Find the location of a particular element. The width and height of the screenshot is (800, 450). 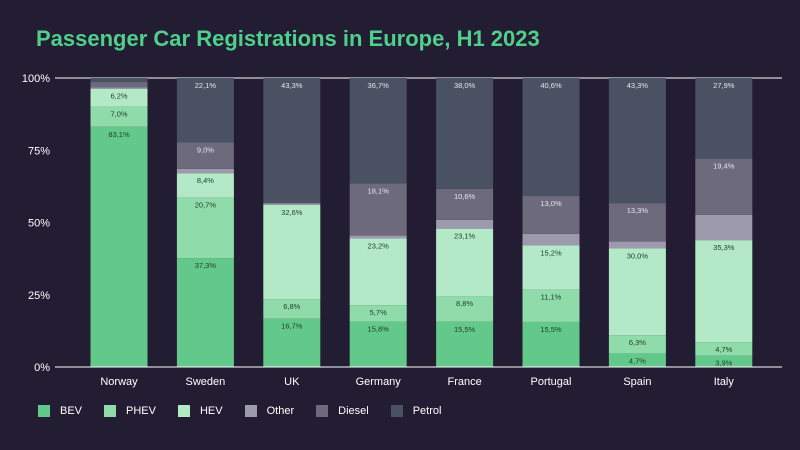

legend-label: Other is located at coordinates (280, 411).